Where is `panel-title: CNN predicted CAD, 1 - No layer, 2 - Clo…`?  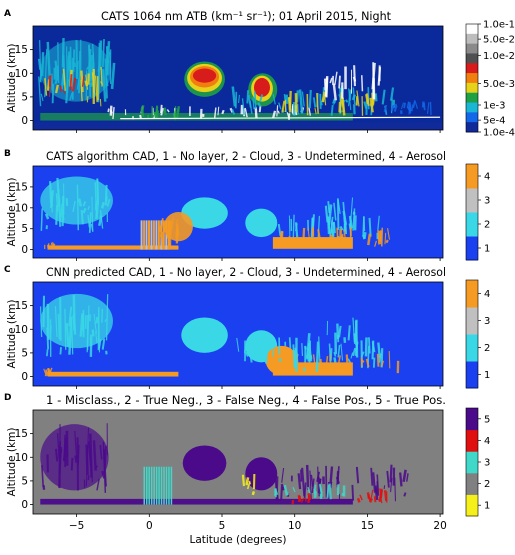 panel-title: CNN predicted CAD, 1 - No layer, 2 - Clo… is located at coordinates (246, 272).